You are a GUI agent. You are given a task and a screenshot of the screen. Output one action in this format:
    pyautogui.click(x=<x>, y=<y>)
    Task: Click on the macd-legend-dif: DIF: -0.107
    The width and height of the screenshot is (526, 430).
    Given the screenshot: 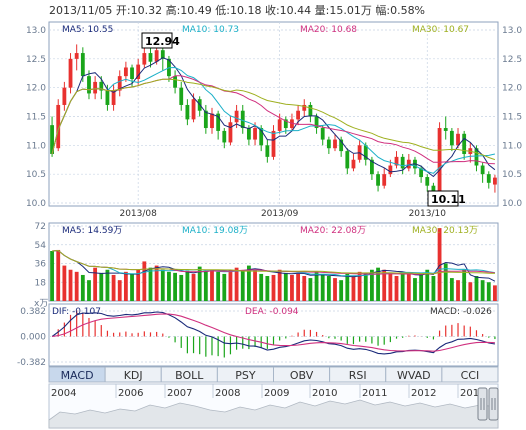 What is the action you would take?
    pyautogui.click(x=76, y=312)
    